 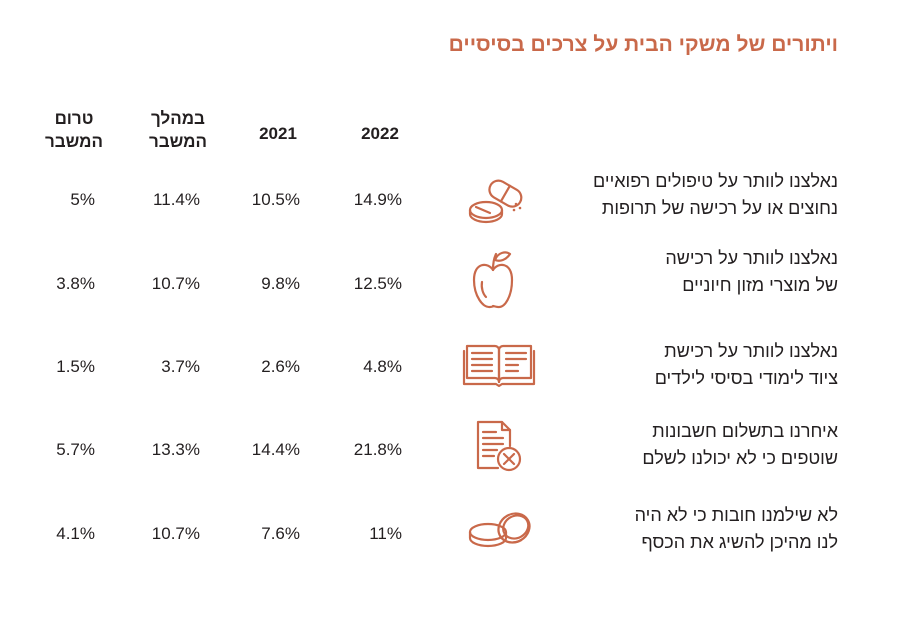 What do you see at coordinates (739, 542) in the screenshot?
I see `row-description-line2: לנו מהיכן להשיג את הכסף` at bounding box center [739, 542].